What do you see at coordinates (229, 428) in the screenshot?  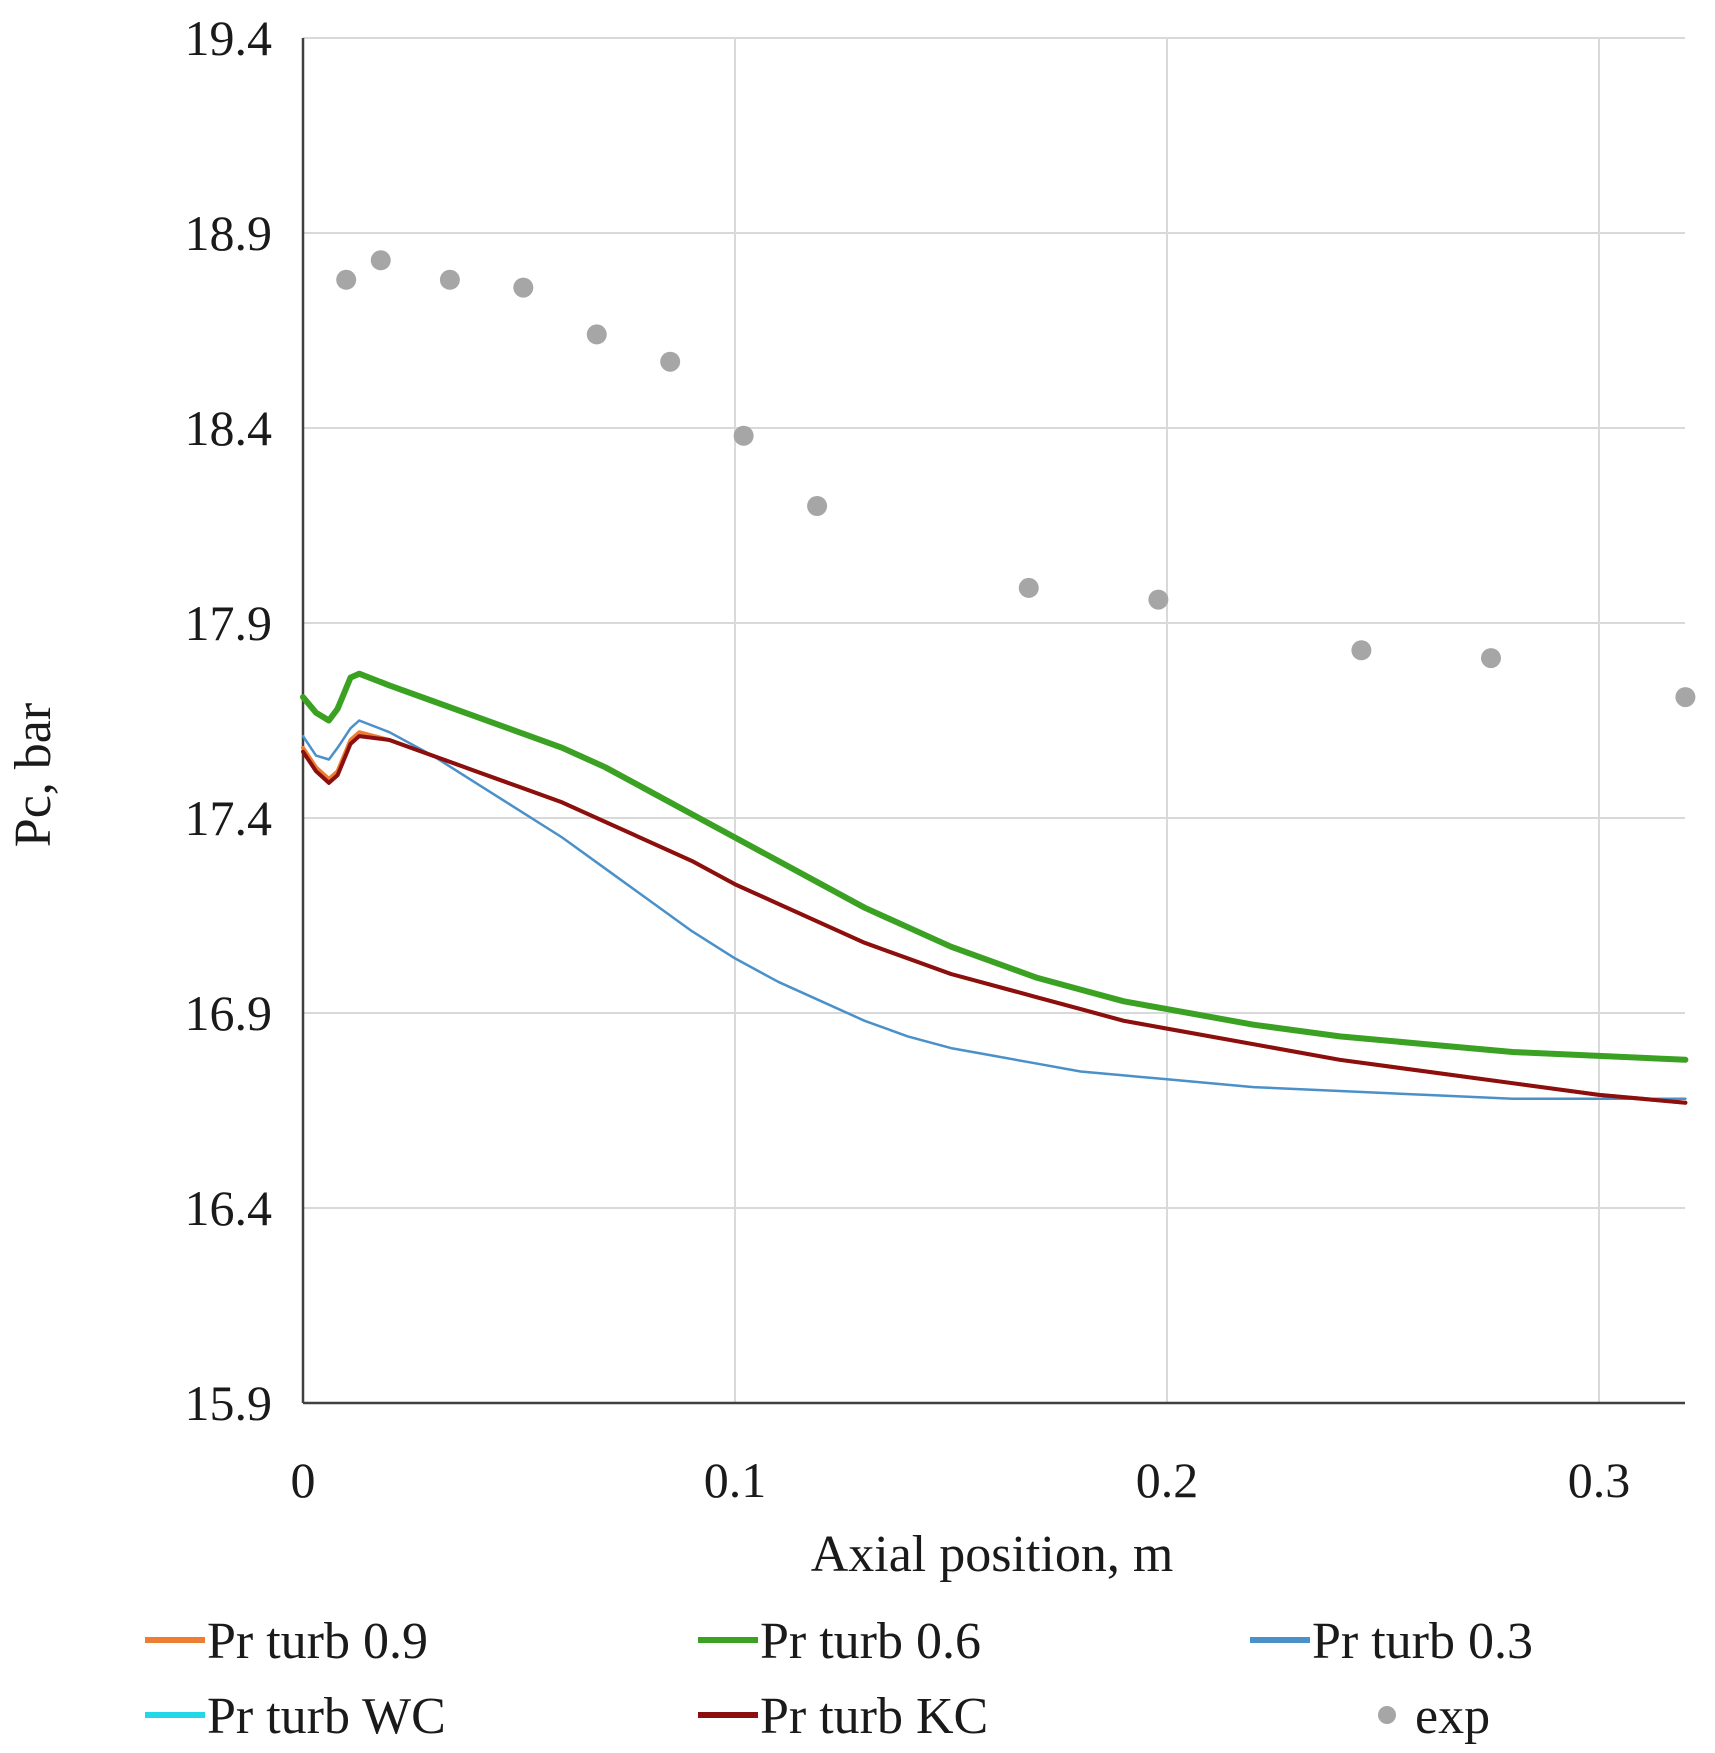 I see `y-tick-label: 18.4` at bounding box center [229, 428].